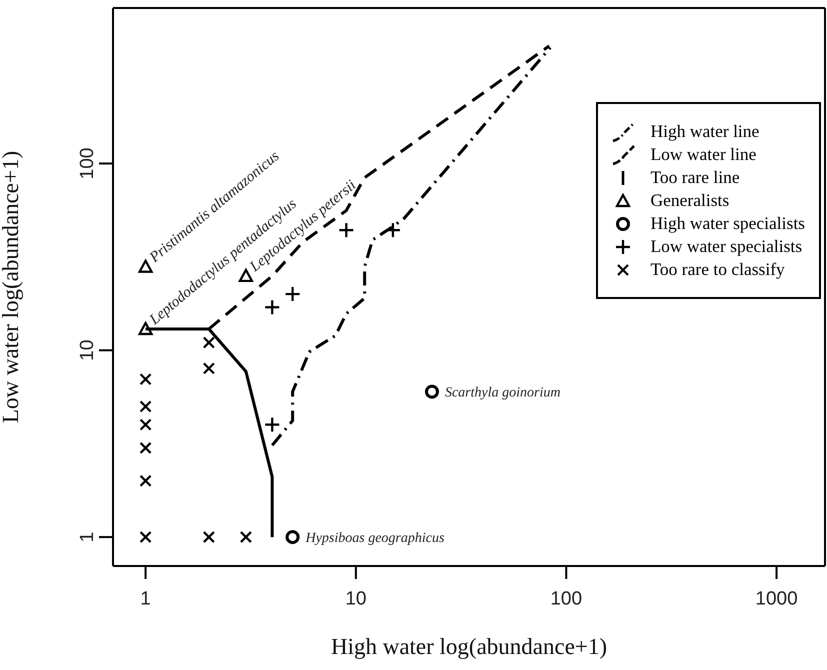 This screenshot has height=670, width=827. I want to click on legend-label: Low water line, so click(703, 154).